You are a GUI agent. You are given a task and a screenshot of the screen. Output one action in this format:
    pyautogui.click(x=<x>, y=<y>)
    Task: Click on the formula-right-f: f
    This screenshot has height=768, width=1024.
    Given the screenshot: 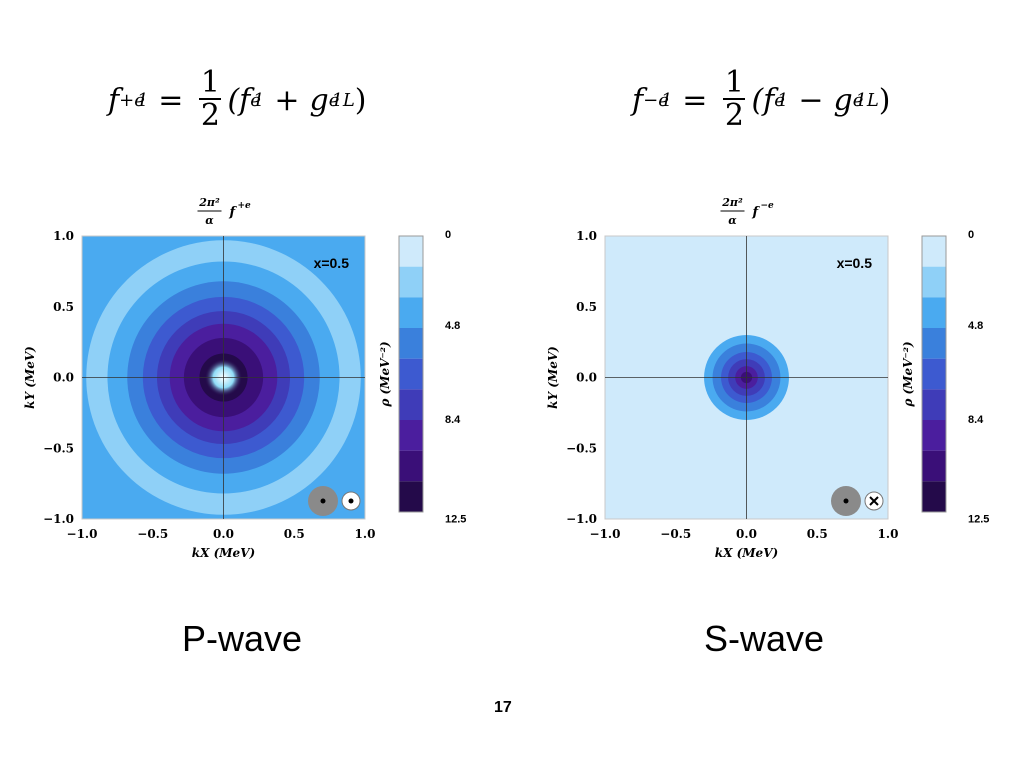 What is the action you would take?
    pyautogui.click(x=638, y=100)
    